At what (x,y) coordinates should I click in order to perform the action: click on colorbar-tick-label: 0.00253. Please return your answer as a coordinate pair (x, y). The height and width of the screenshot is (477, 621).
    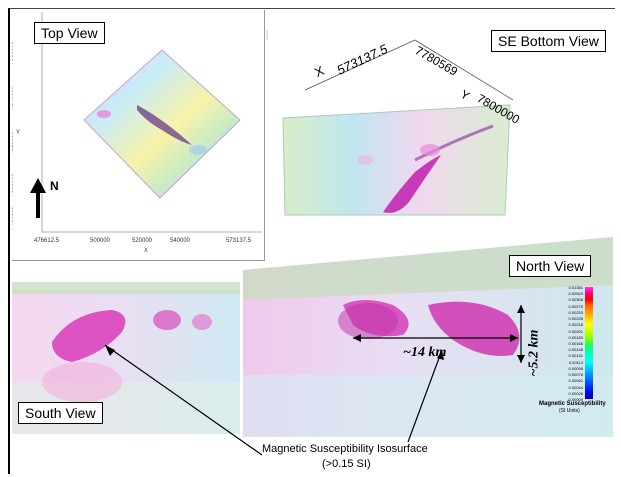
    Looking at the image, I should click on (575, 312).